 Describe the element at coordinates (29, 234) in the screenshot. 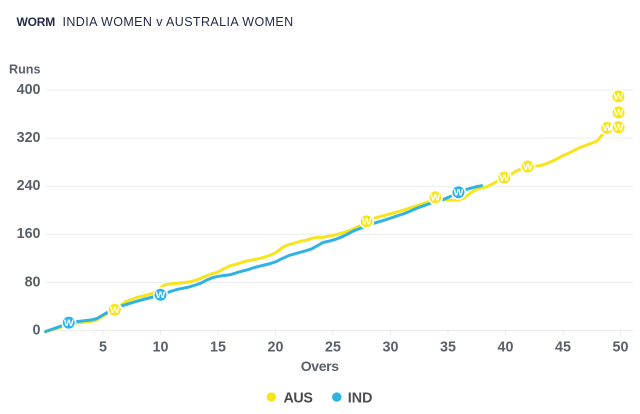

I see `svg-text: 160` at that location.